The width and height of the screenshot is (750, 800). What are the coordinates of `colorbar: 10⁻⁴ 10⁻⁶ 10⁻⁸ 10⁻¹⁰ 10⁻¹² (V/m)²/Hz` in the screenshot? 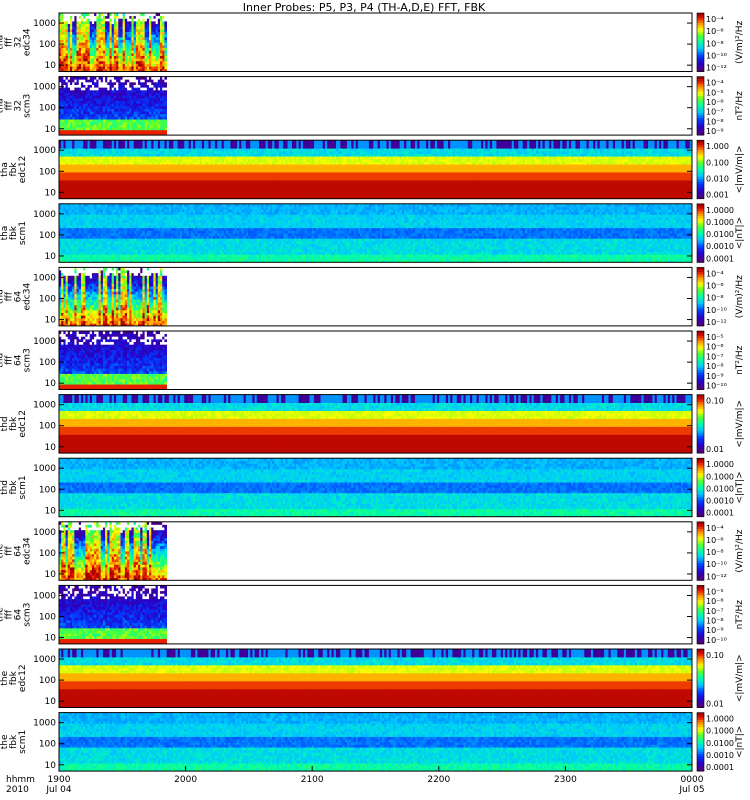 It's located at (720, 297).